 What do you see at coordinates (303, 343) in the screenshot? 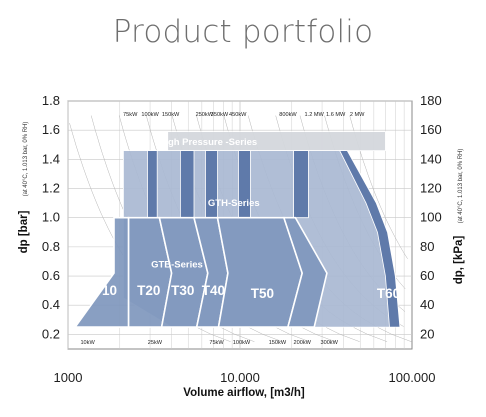
I see `power-label-bottom: 200kW` at bounding box center [303, 343].